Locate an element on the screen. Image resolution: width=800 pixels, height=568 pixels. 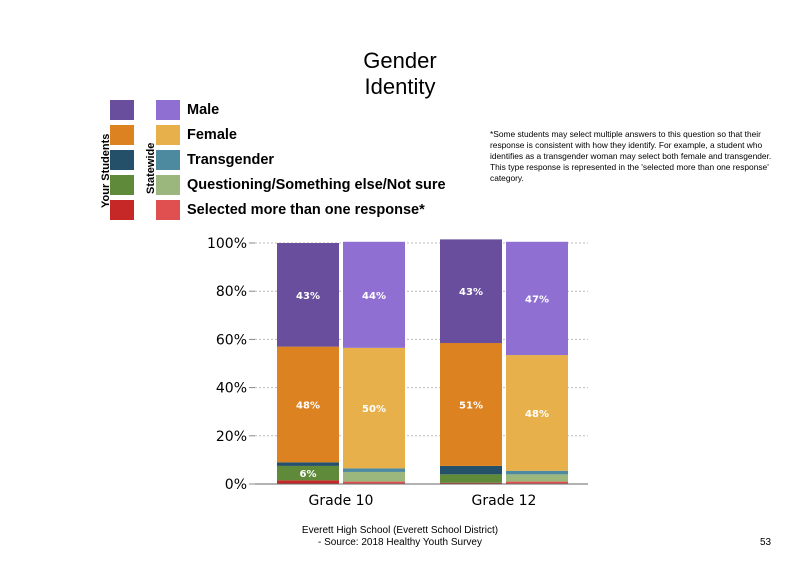
data-label: 47% is located at coordinates (537, 299).